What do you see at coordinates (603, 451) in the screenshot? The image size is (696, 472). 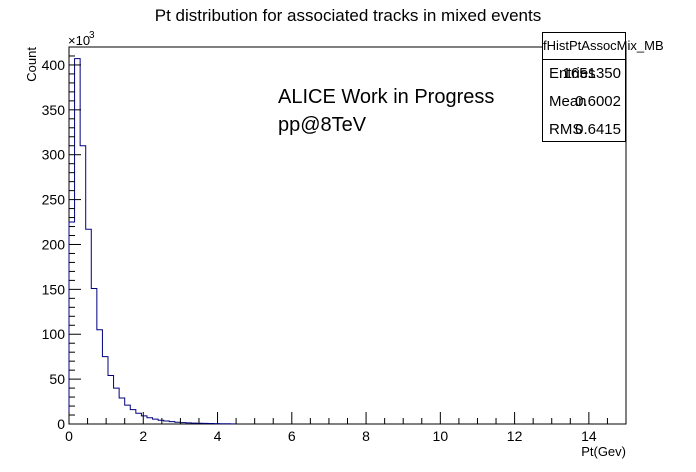 I see `x-axis-label: Pt(Gev)` at bounding box center [603, 451].